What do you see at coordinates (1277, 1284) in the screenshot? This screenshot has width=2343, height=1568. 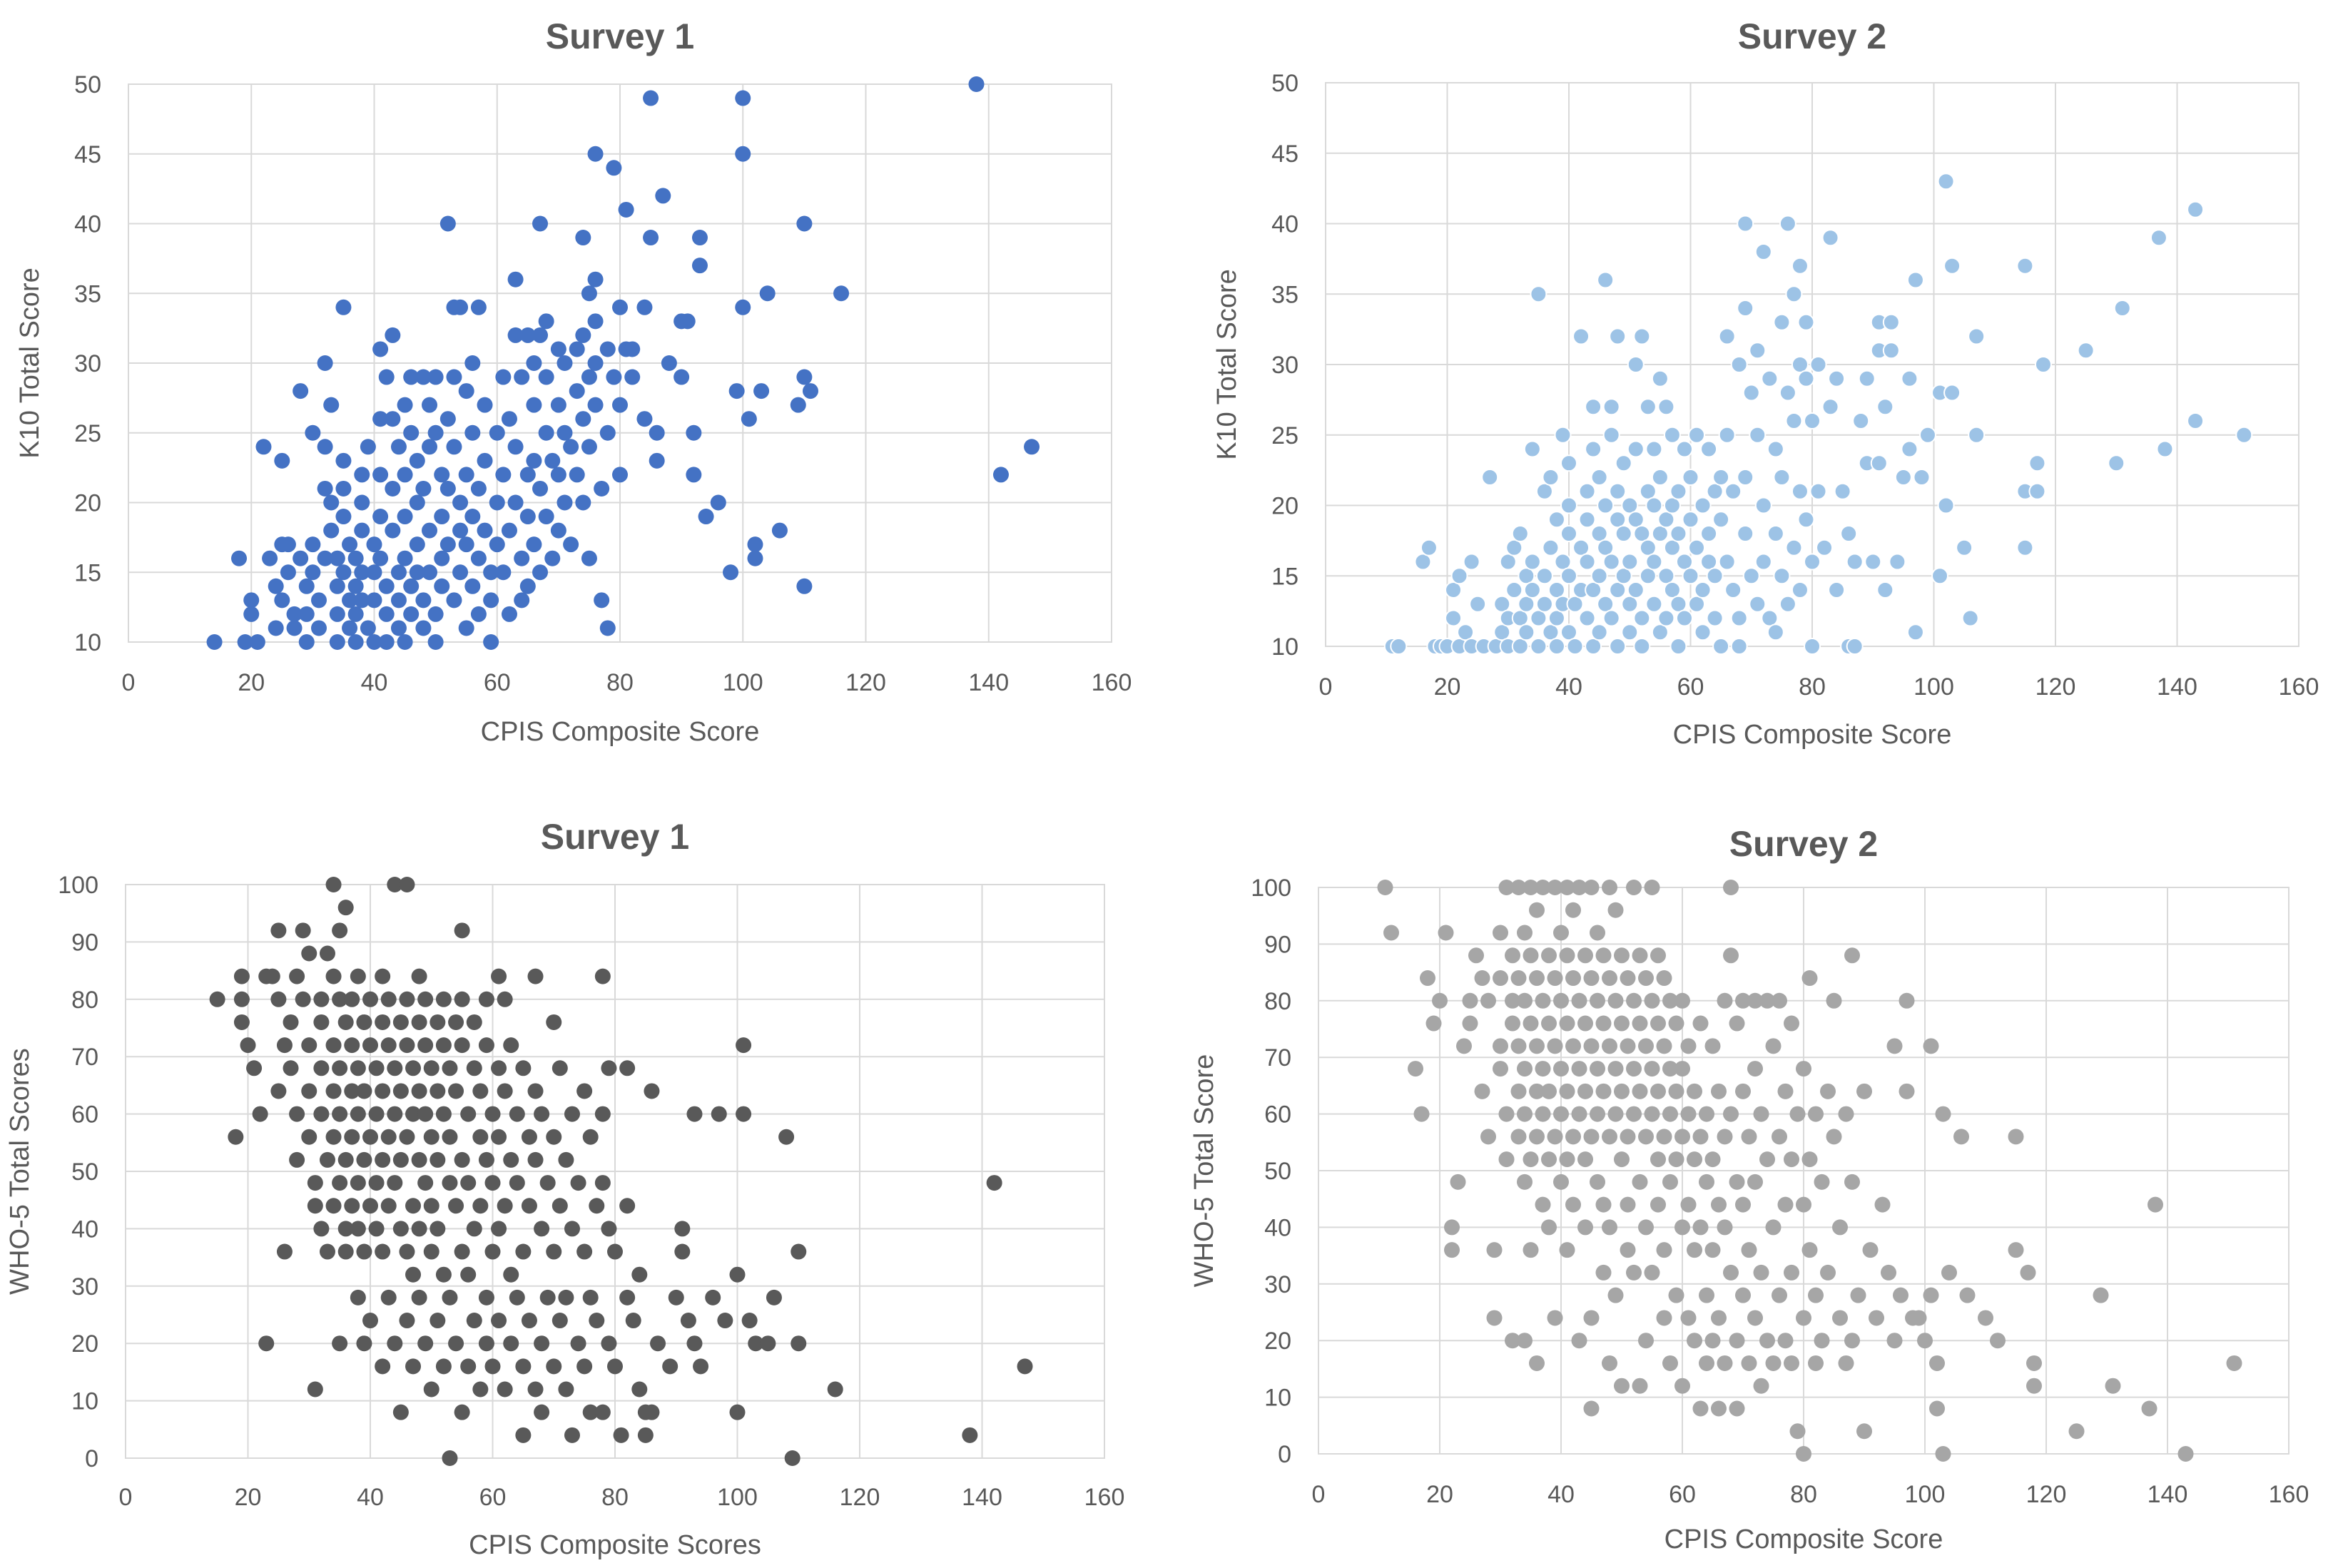 I see `y-tick-label: 30` at bounding box center [1277, 1284].